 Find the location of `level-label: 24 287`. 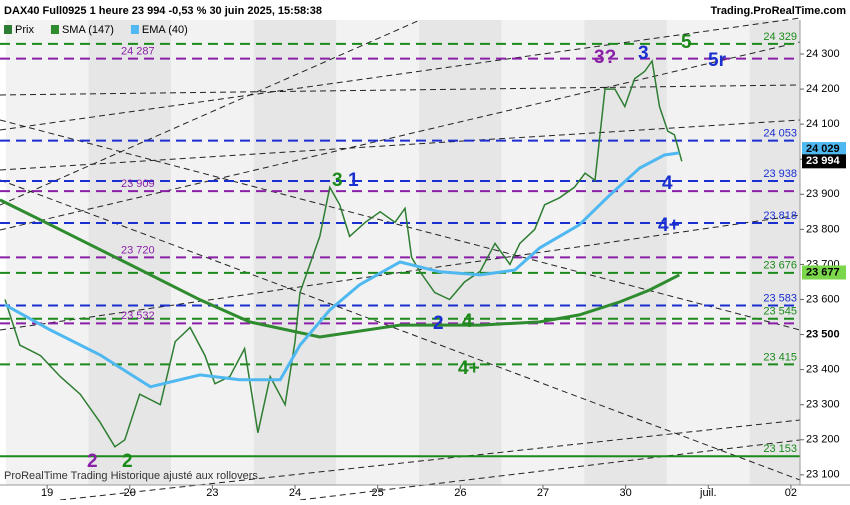

level-label: 24 287 is located at coordinates (138, 51).